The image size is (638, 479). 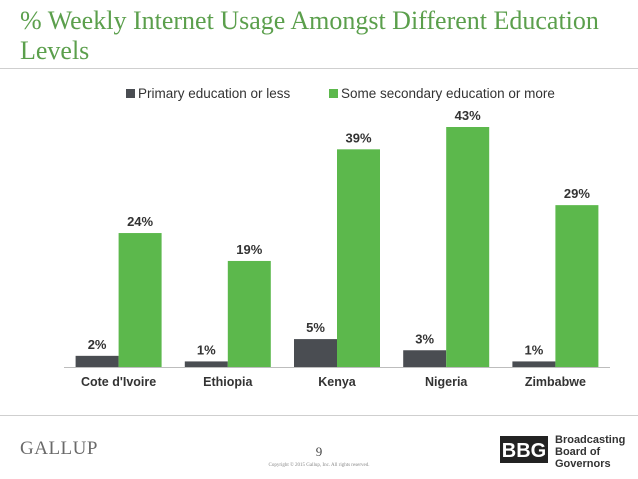 I want to click on legend-item-secondary: Some secondary education or more, so click(x=442, y=93).